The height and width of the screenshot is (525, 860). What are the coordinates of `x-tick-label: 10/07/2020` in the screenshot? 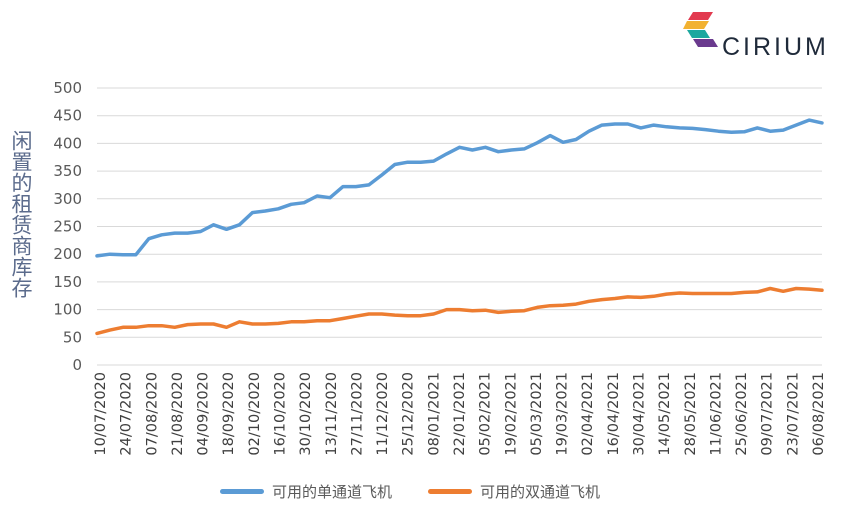 It's located at (101, 414).